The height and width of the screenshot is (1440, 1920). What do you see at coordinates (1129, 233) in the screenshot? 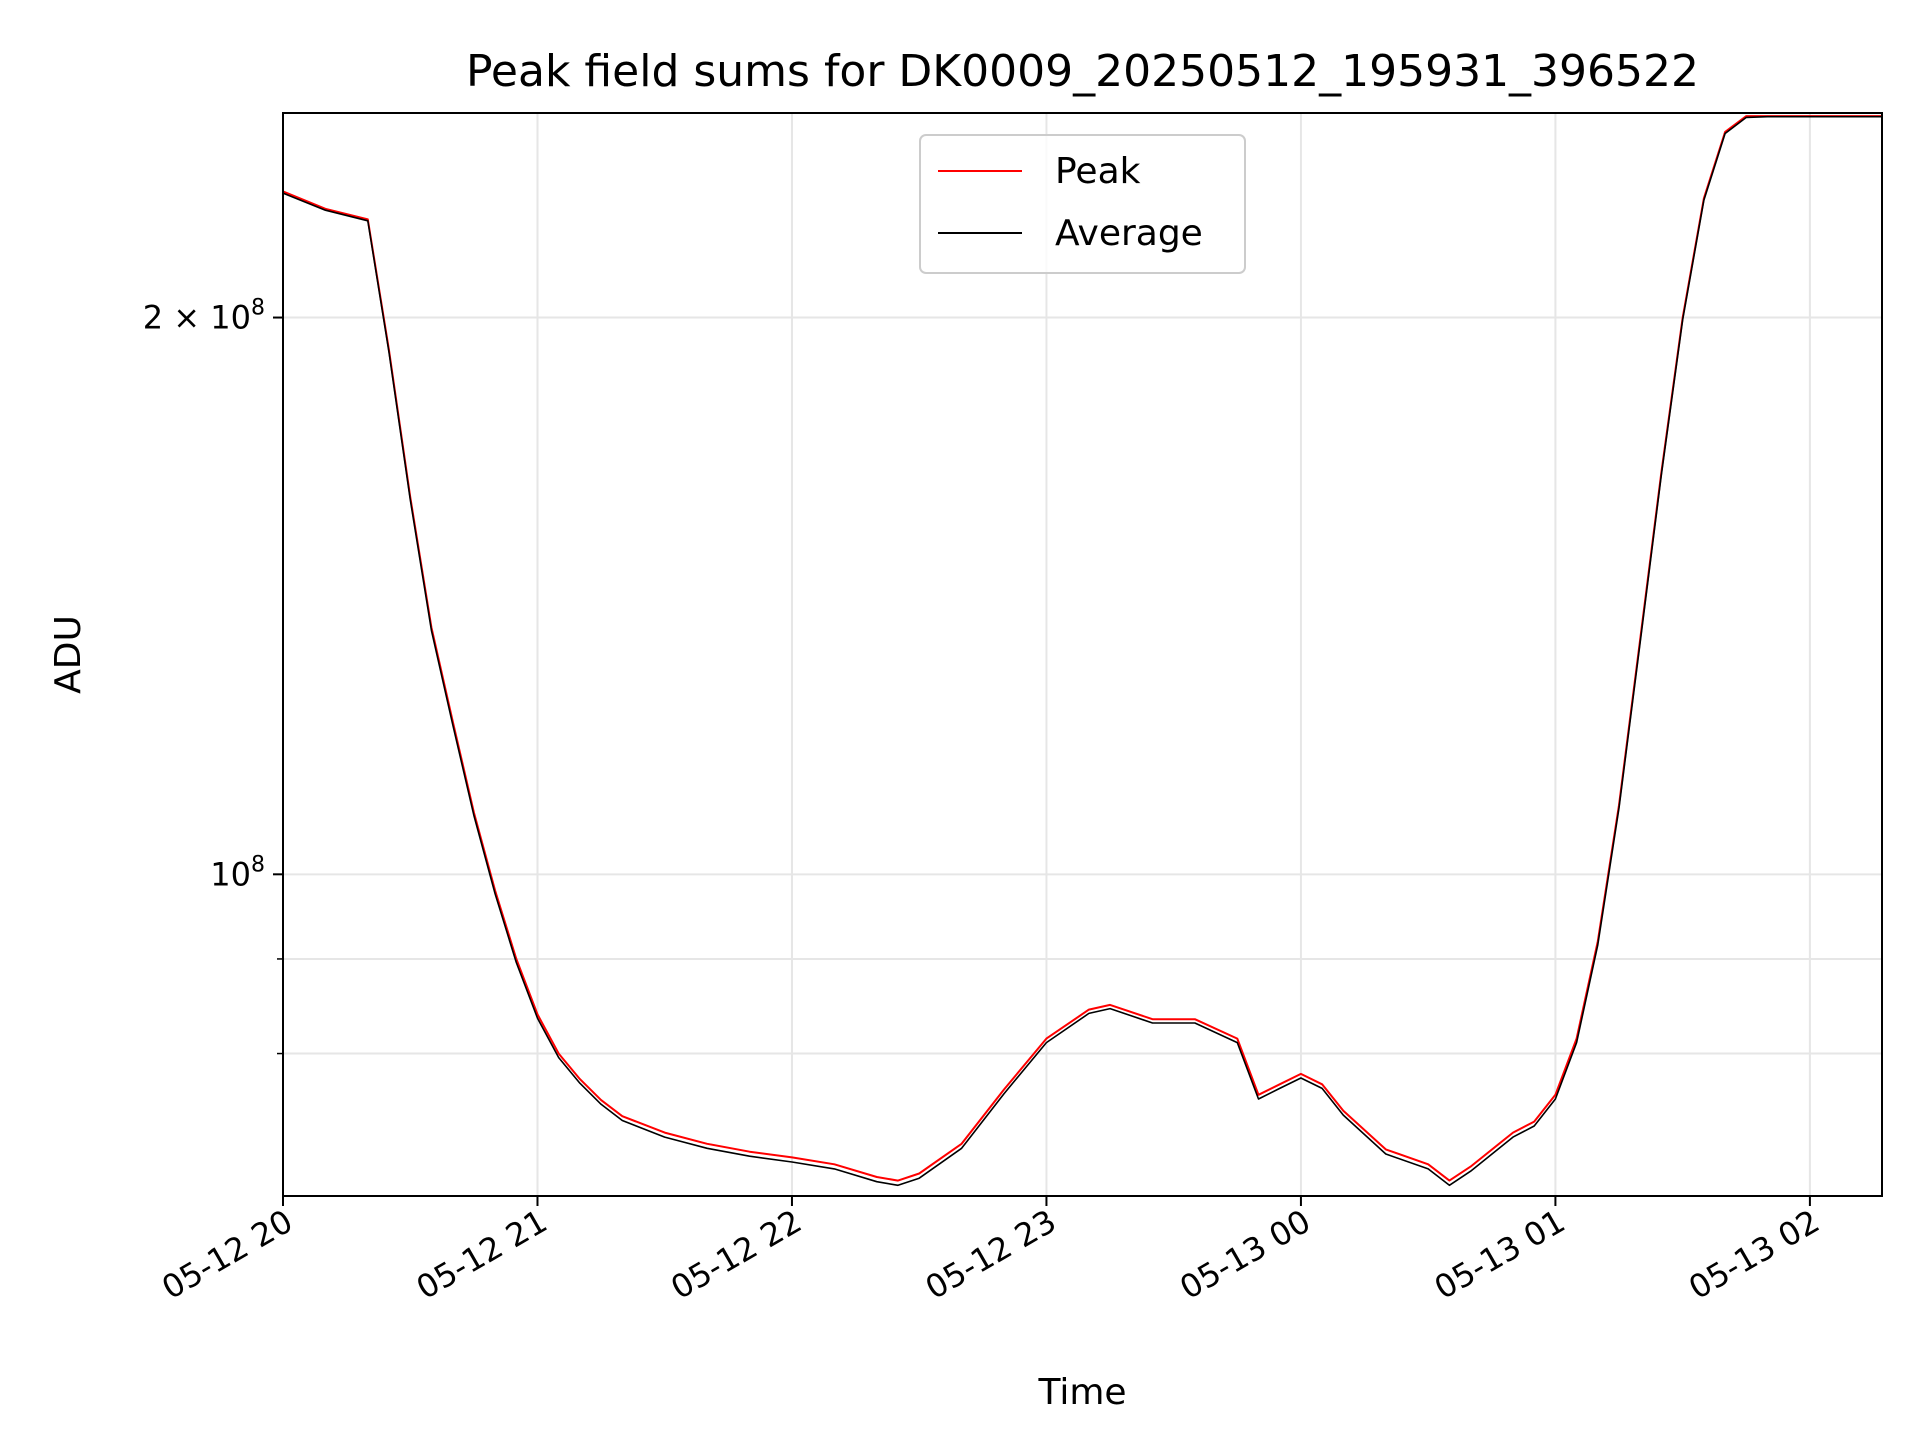
I see `legend-label-average: Average` at bounding box center [1129, 233].